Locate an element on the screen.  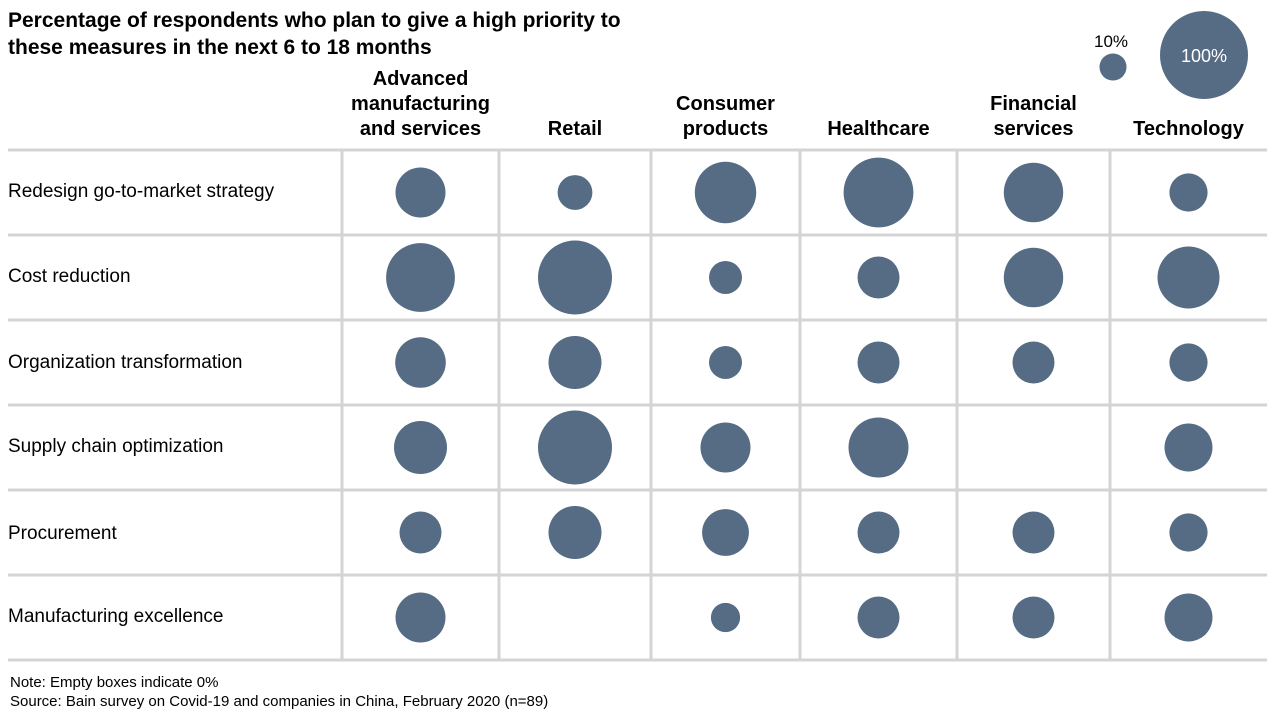
row-label-supply-chain: Supply chain optimization is located at coordinates (116, 446).